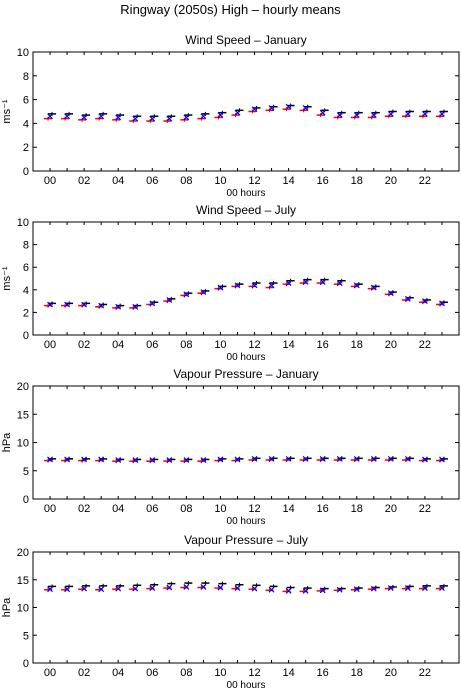 The width and height of the screenshot is (461, 690). What do you see at coordinates (425, 181) in the screenshot?
I see `x-tick-label: 22` at bounding box center [425, 181].